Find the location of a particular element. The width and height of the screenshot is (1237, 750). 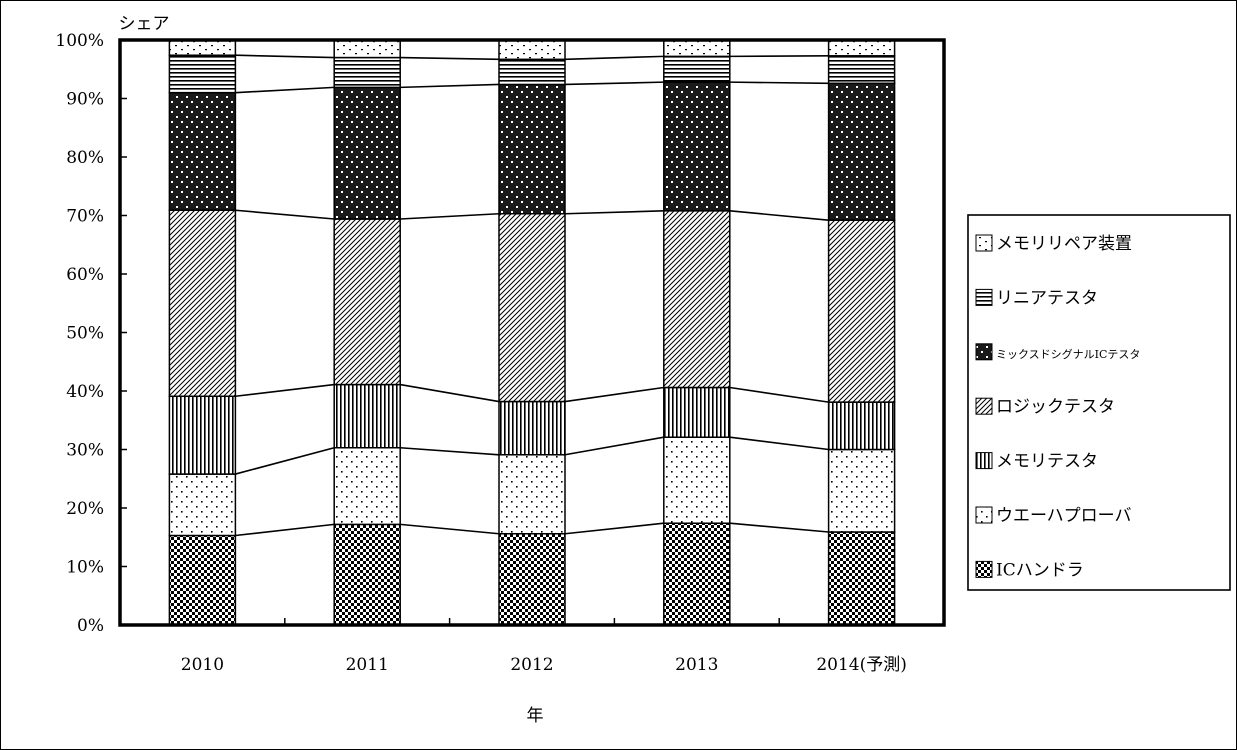

legend-label: ミックスドシグナルICテスタ is located at coordinates (1068, 354).